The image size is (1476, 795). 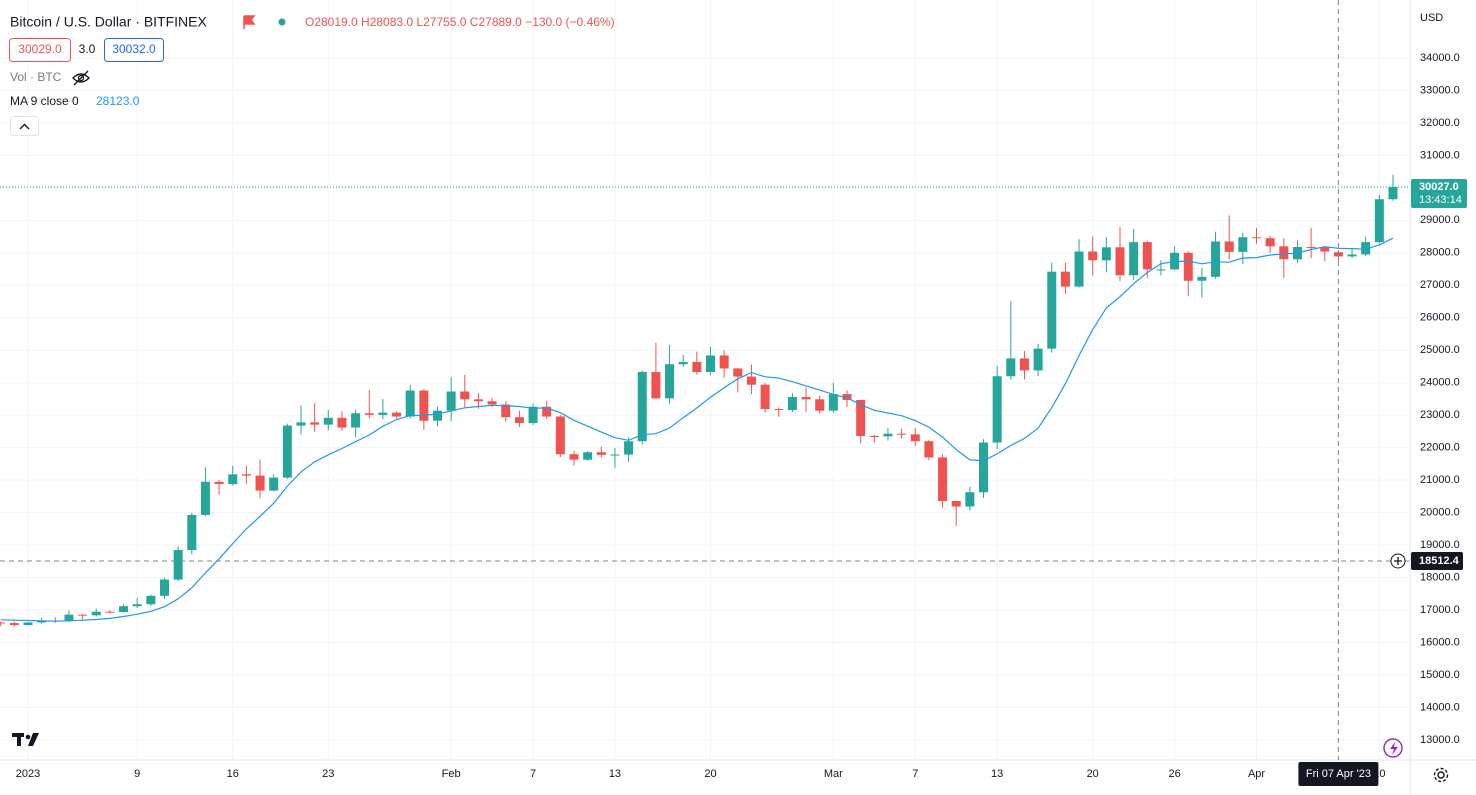 What do you see at coordinates (1440, 610) in the screenshot?
I see `y-tick-label: 17000.0` at bounding box center [1440, 610].